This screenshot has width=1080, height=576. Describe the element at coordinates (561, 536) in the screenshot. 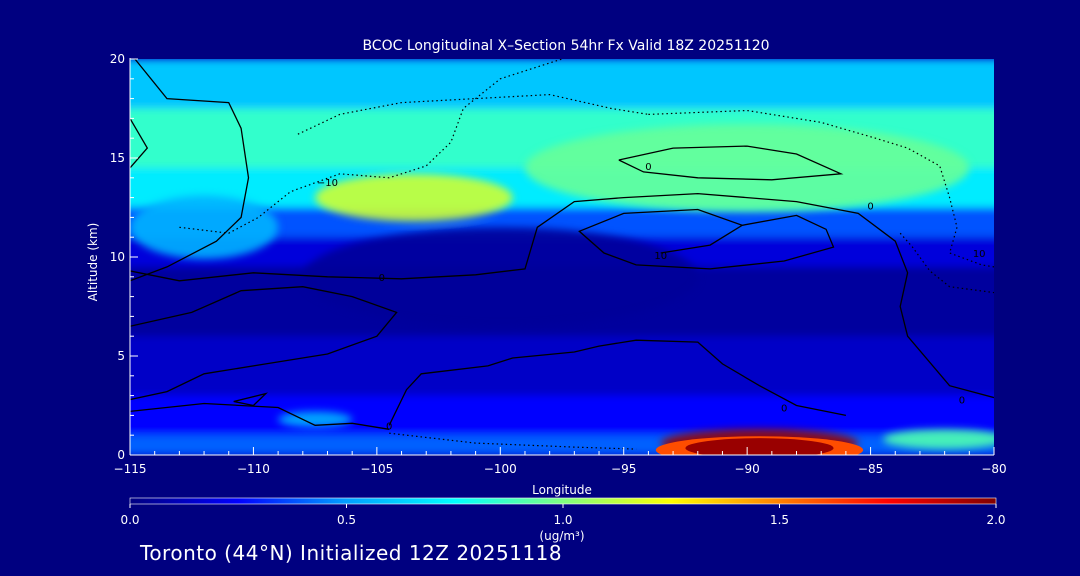

I see `colorbar-units-label: (ug/m³)` at that location.